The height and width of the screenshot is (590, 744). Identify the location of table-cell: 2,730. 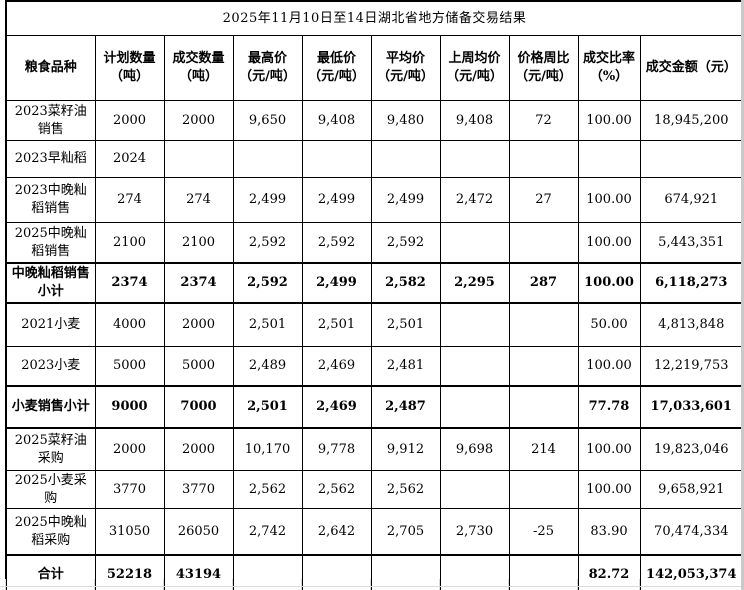
(474, 532).